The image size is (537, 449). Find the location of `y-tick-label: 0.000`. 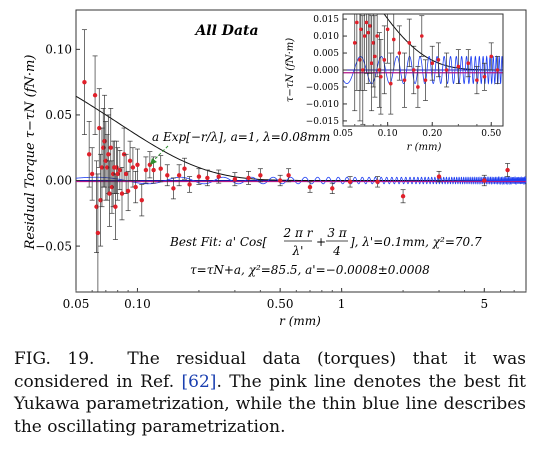

y-tick-label: 0.000 is located at coordinates (326, 71).